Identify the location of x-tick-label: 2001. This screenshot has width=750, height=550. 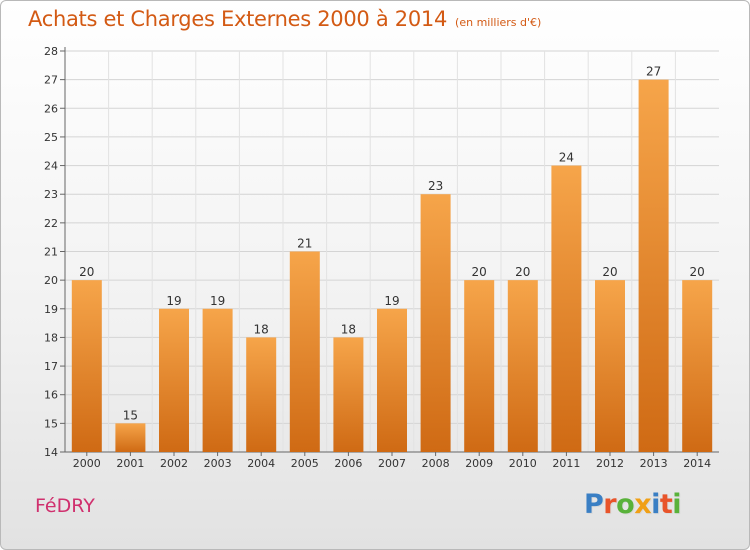
(130, 463).